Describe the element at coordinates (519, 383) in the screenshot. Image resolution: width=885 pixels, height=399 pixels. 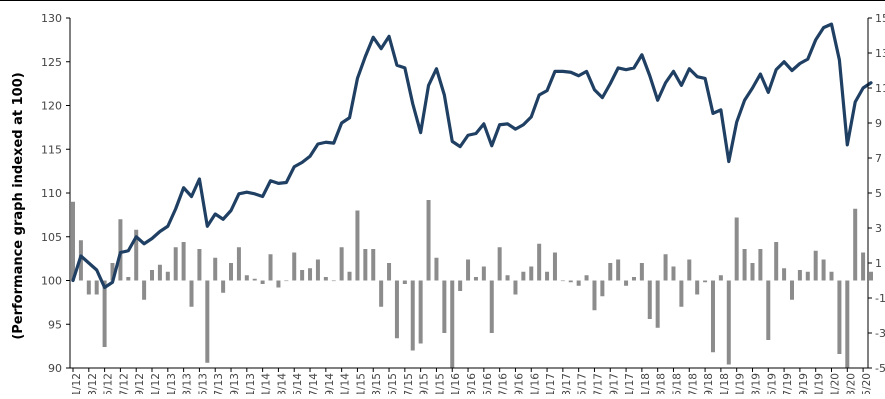
I see `x-tick-label-28: 9/16` at that location.